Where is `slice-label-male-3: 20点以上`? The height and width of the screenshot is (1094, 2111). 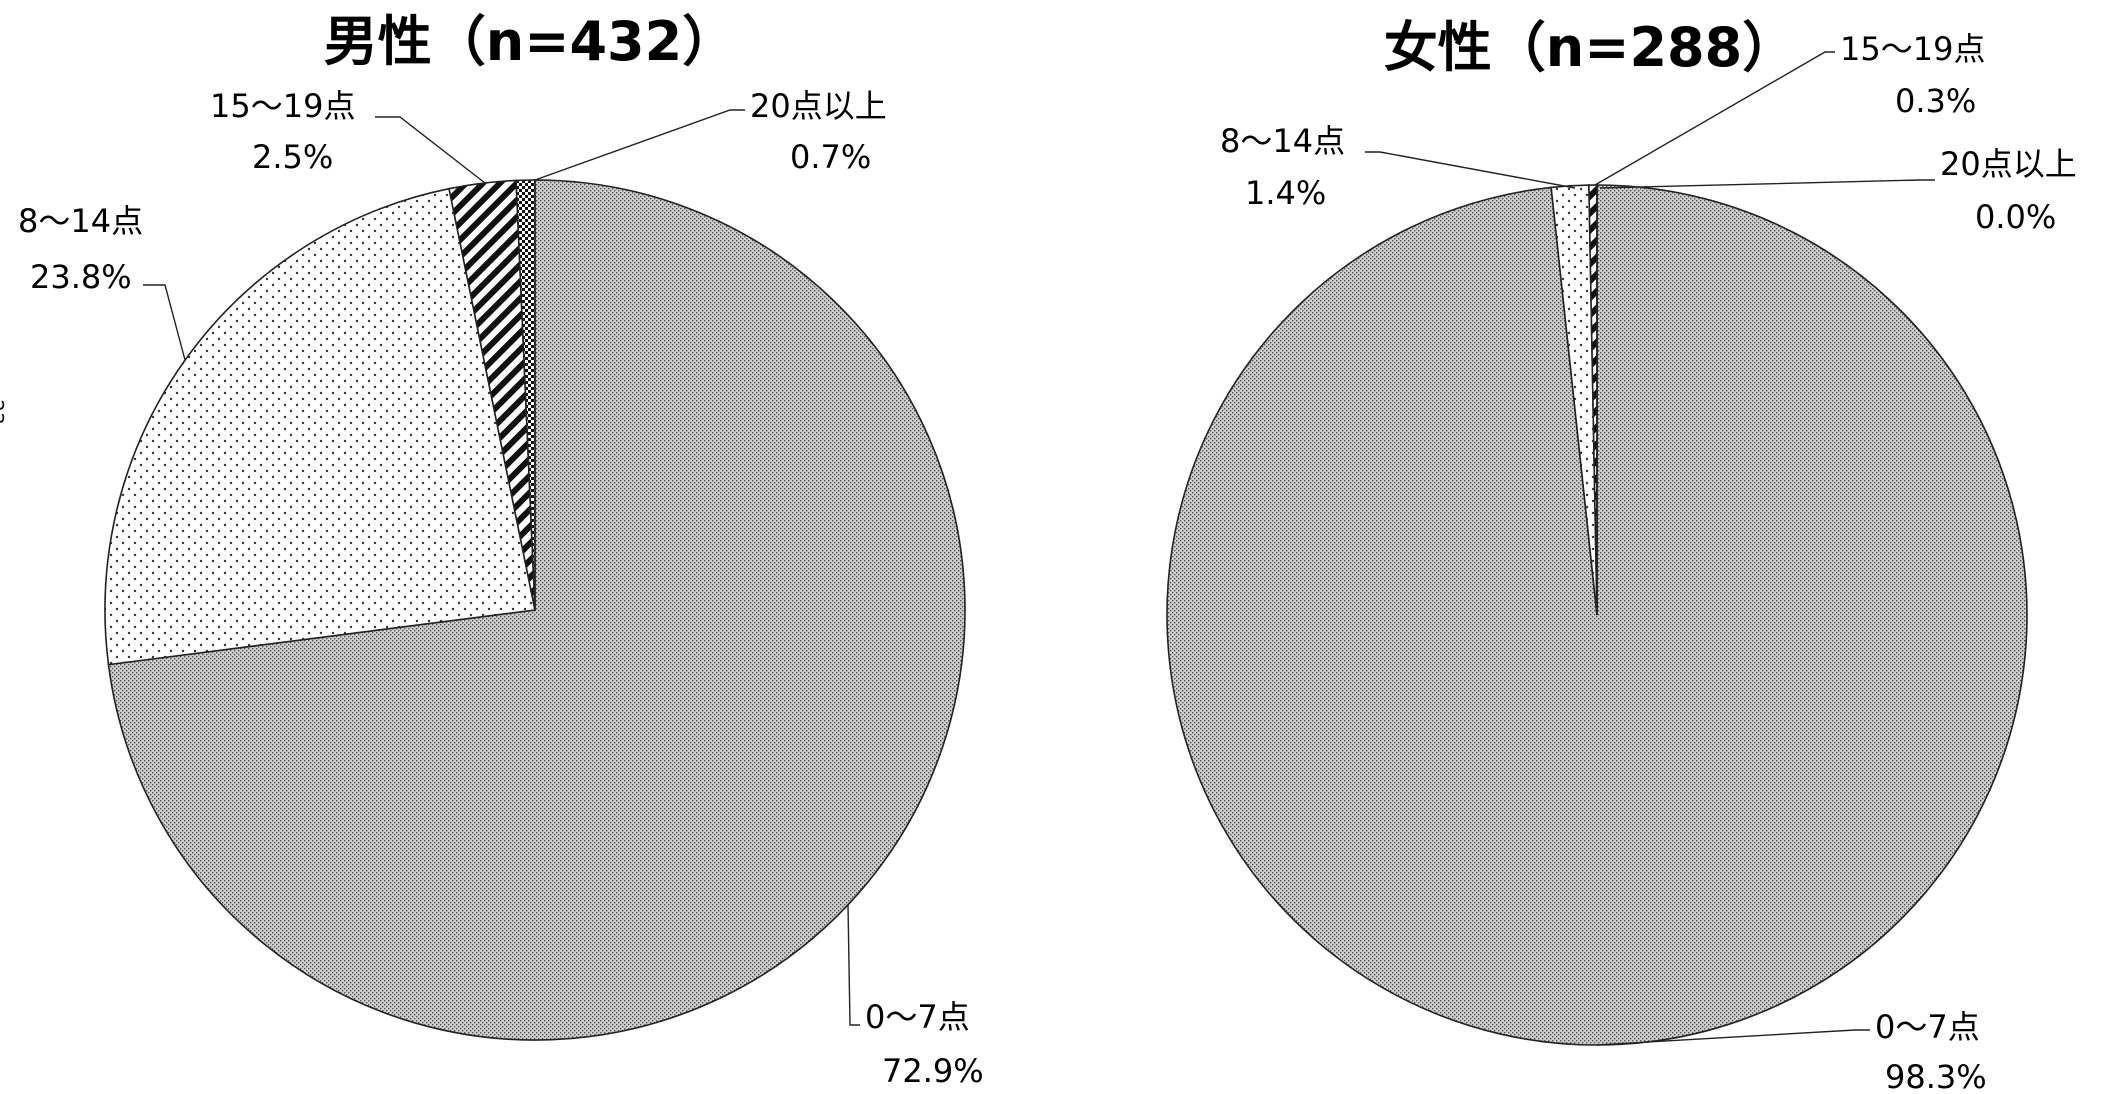 slice-label-male-3: 20点以上 is located at coordinates (818, 106).